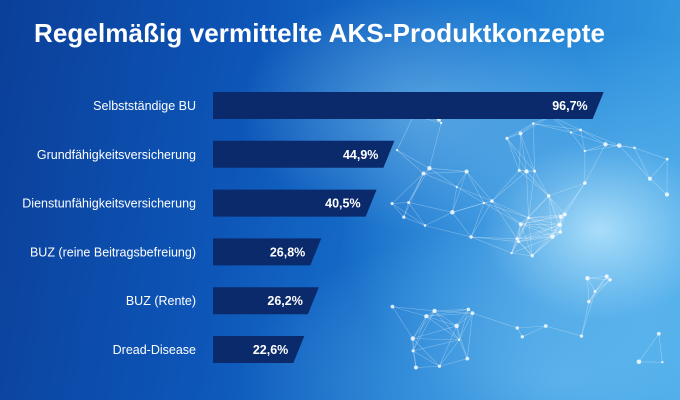  Describe the element at coordinates (113, 252) in the screenshot. I see `category-label: BUZ (reine Beitragsbefreiung)` at that location.